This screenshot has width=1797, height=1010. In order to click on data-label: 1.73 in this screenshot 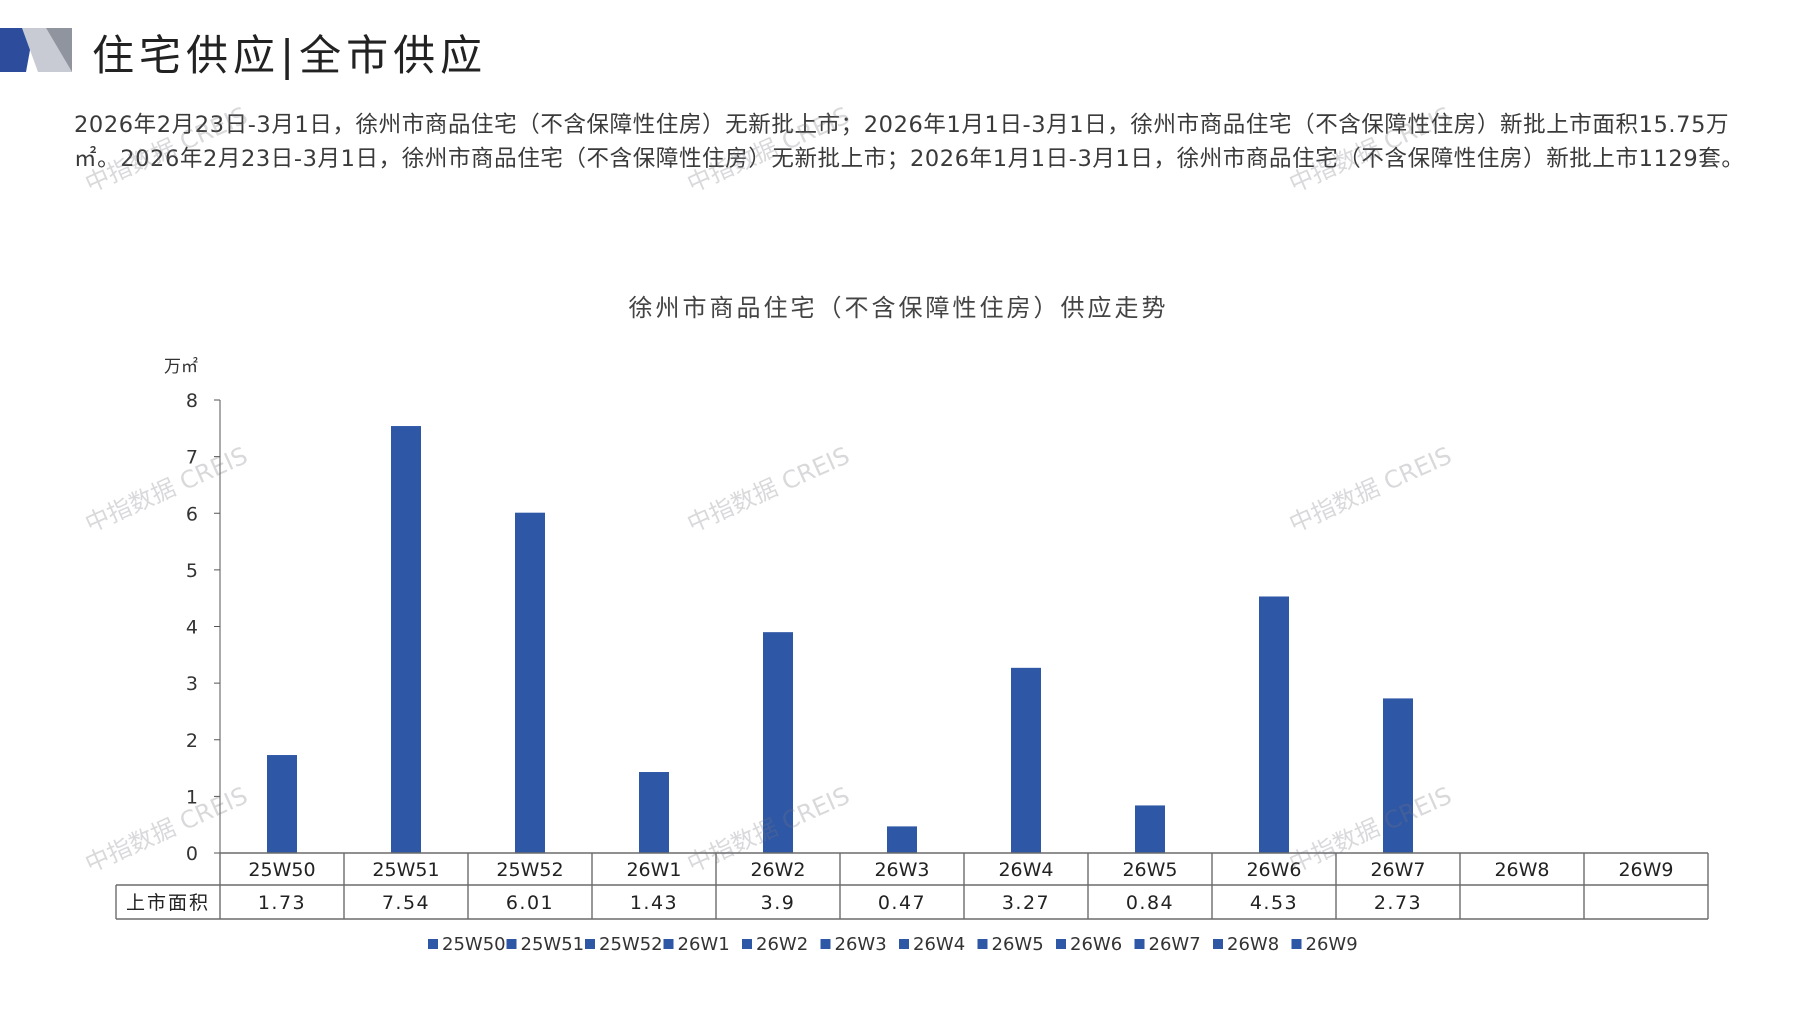, I will do `click(282, 903)`.